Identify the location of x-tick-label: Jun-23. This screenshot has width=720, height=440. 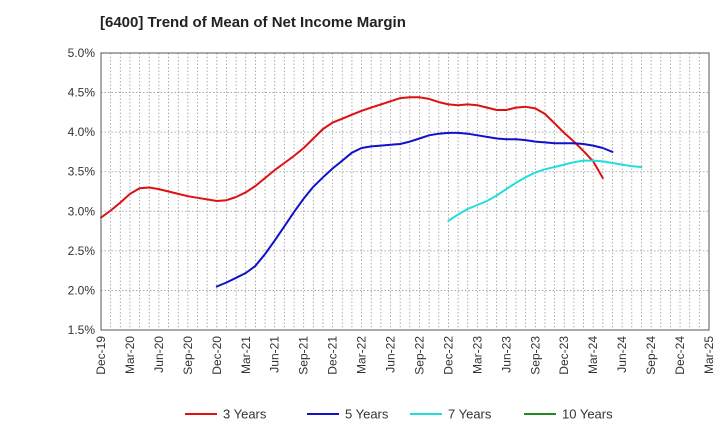
(506, 354).